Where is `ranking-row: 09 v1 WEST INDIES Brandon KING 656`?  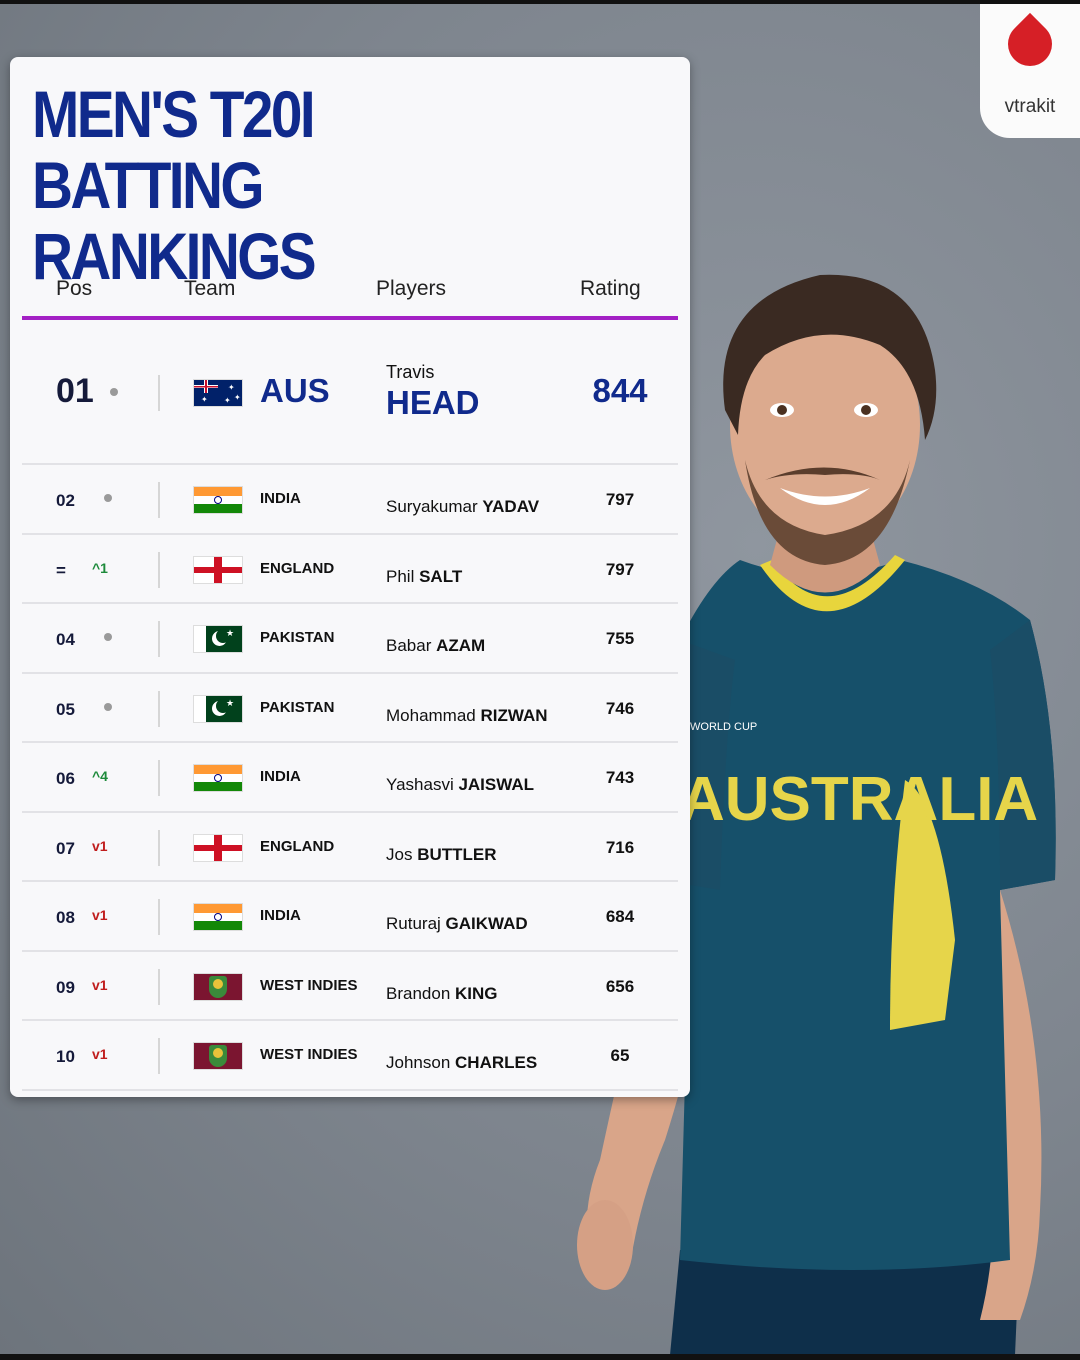
ranking-row: 09 v1 WEST INDIES Brandon KING 656 is located at coordinates (350, 986).